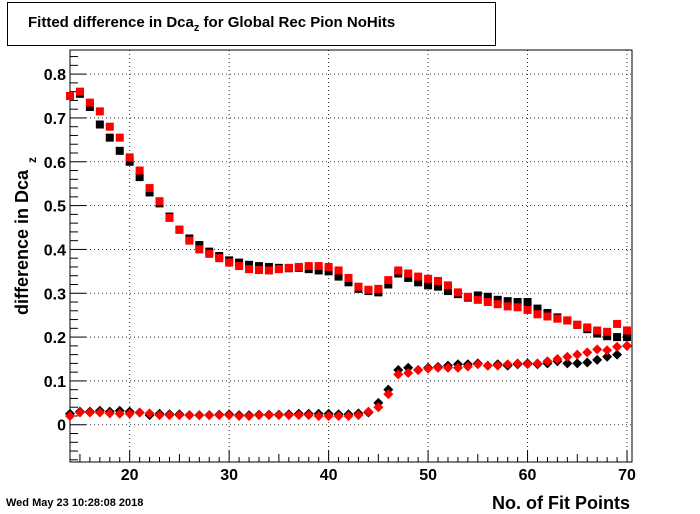 Image resolution: width=700 pixels, height=514 pixels. Describe the element at coordinates (196, 28) in the screenshot. I see `chart-title-sub: z` at that location.